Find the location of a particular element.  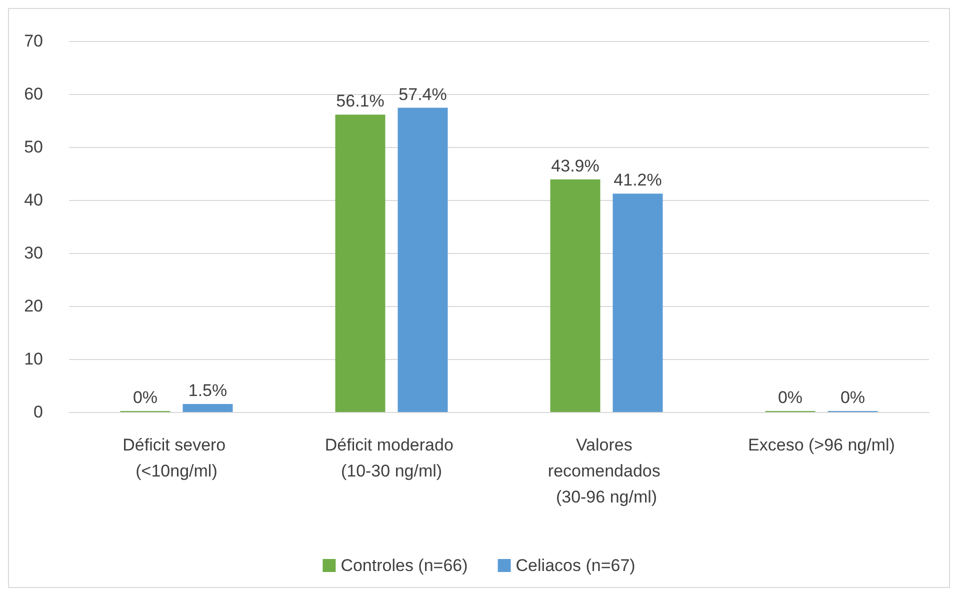

data-label: 41.2% is located at coordinates (638, 180).